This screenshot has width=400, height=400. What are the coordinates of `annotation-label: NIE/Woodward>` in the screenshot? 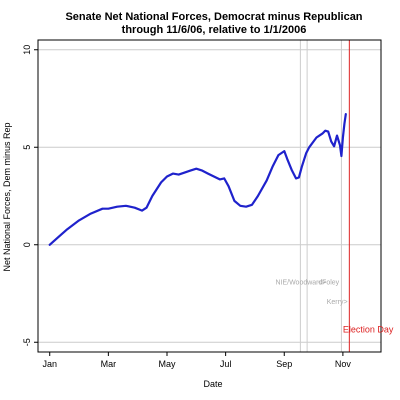 It's located at (300, 283).